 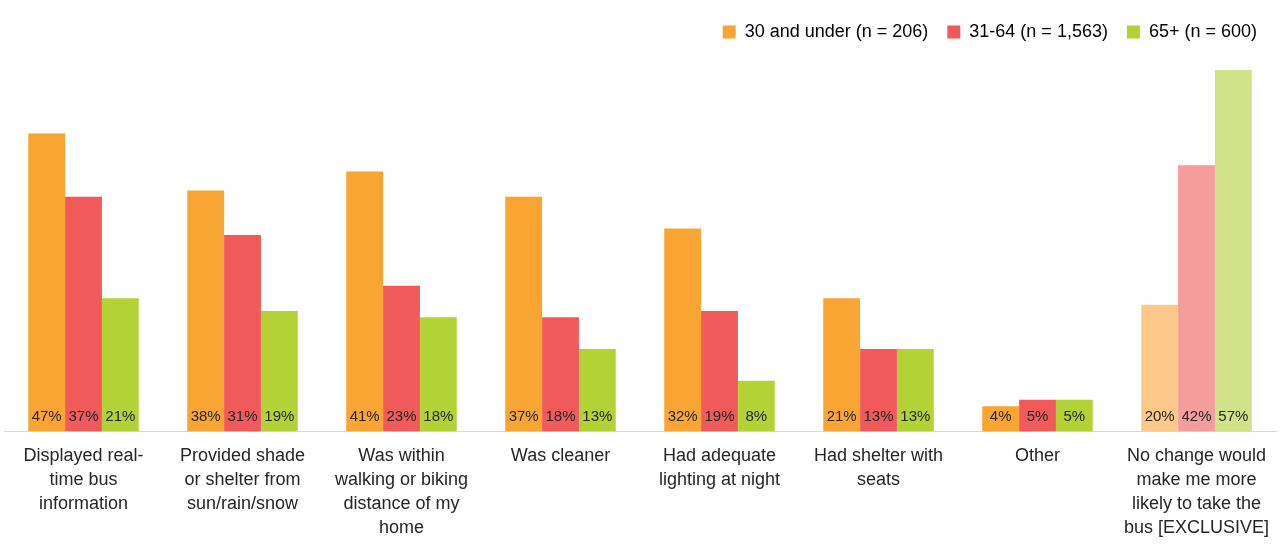 I want to click on x-tick-label: No change would make me more likely to take the bus [EXCLUSIVE], so click(x=1196, y=490).